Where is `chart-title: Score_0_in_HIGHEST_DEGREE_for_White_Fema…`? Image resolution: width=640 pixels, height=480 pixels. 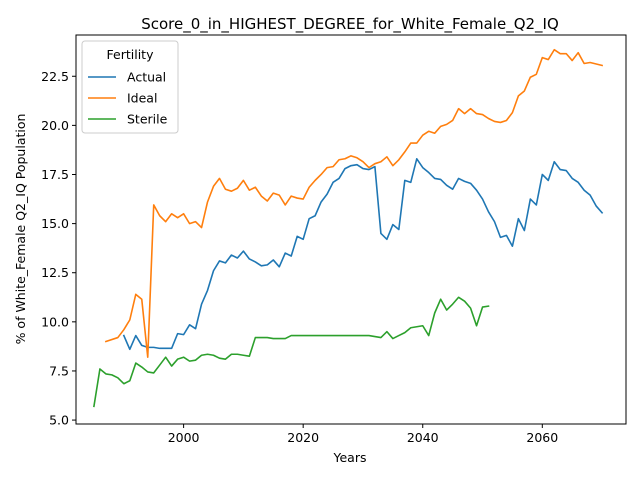
chart-title: Score_0_in_HIGHEST_DEGREE_for_White_Fema… is located at coordinates (350, 24).